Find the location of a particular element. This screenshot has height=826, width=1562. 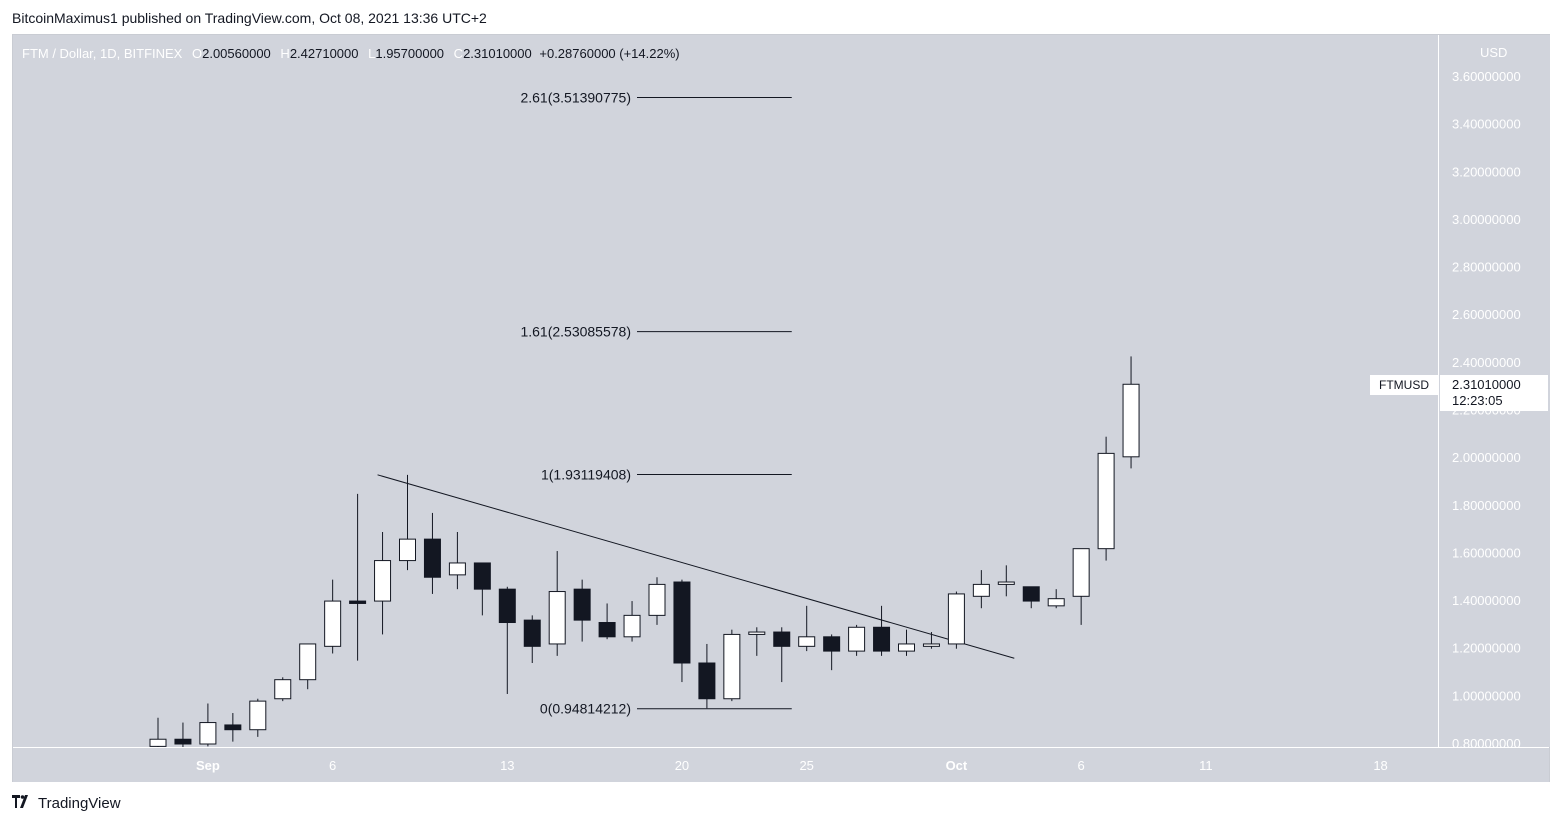

price-axis-tick-label: 3.40000000 is located at coordinates (1486, 124).